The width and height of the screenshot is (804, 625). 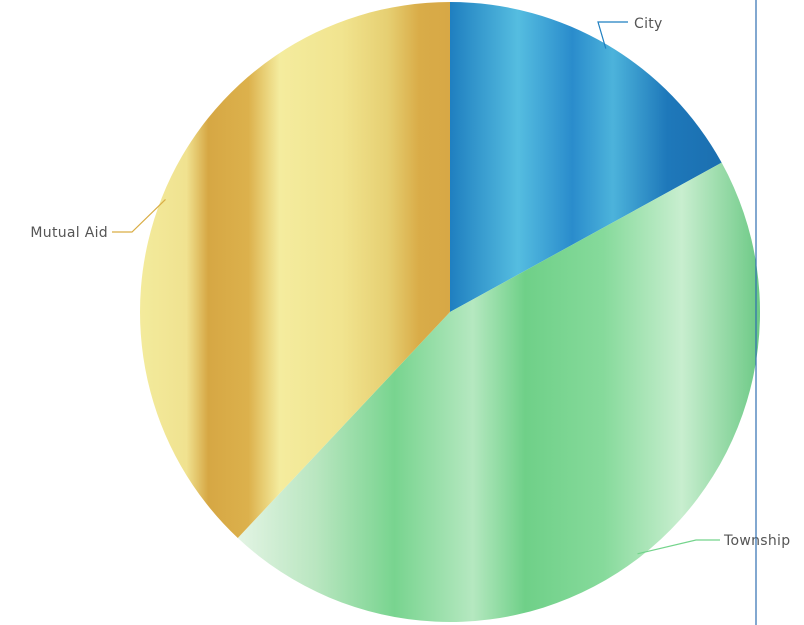 I want to click on slice-label-mutual-aid: Mutual Aid, so click(x=69, y=233).